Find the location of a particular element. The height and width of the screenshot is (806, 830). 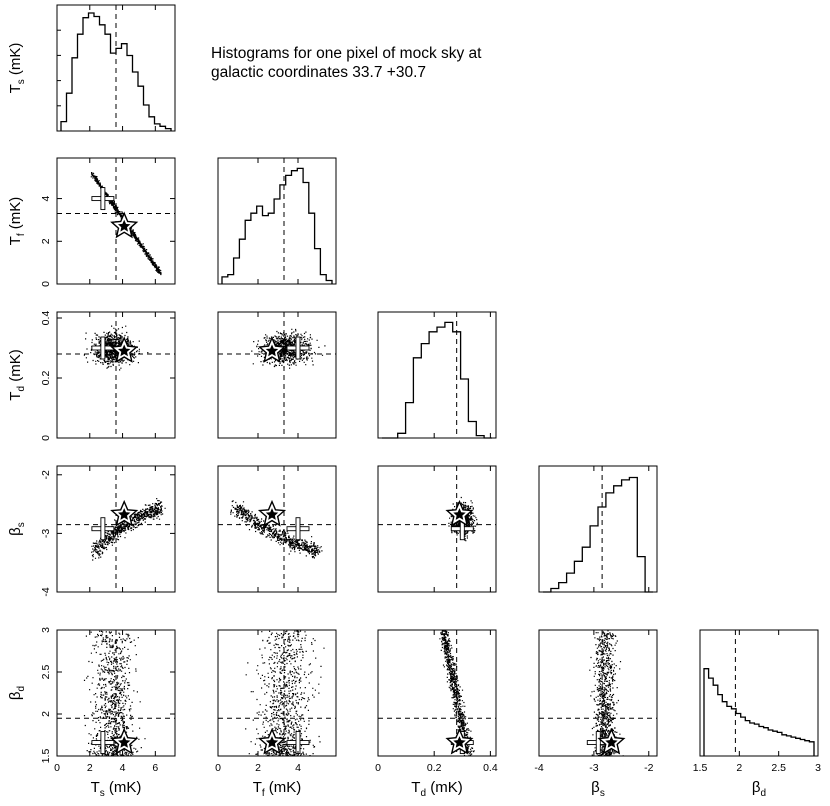

scatter-Tf_vs_Ts: 0 2 4 is located at coordinates (108, 222).